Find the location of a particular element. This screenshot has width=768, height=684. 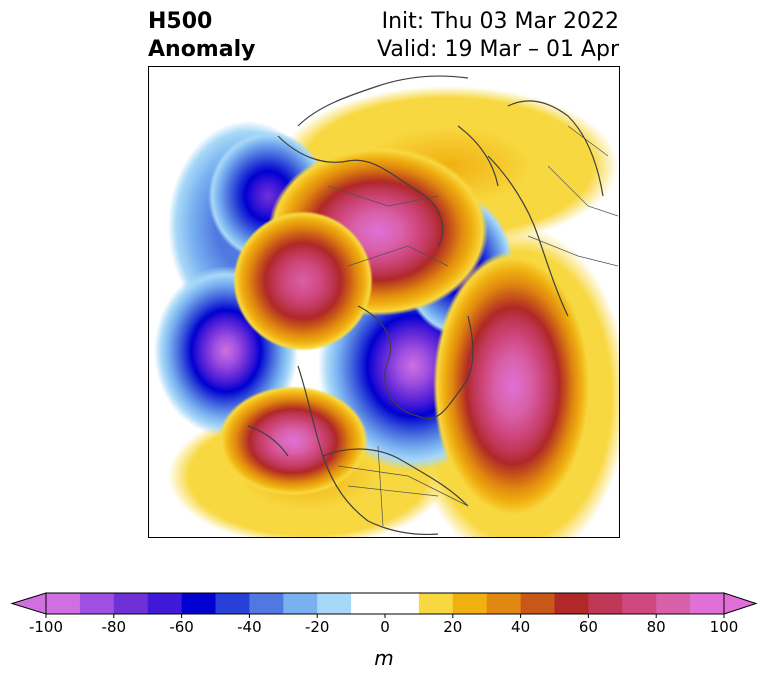

colorbar-tick-label: 0 is located at coordinates (385, 627).